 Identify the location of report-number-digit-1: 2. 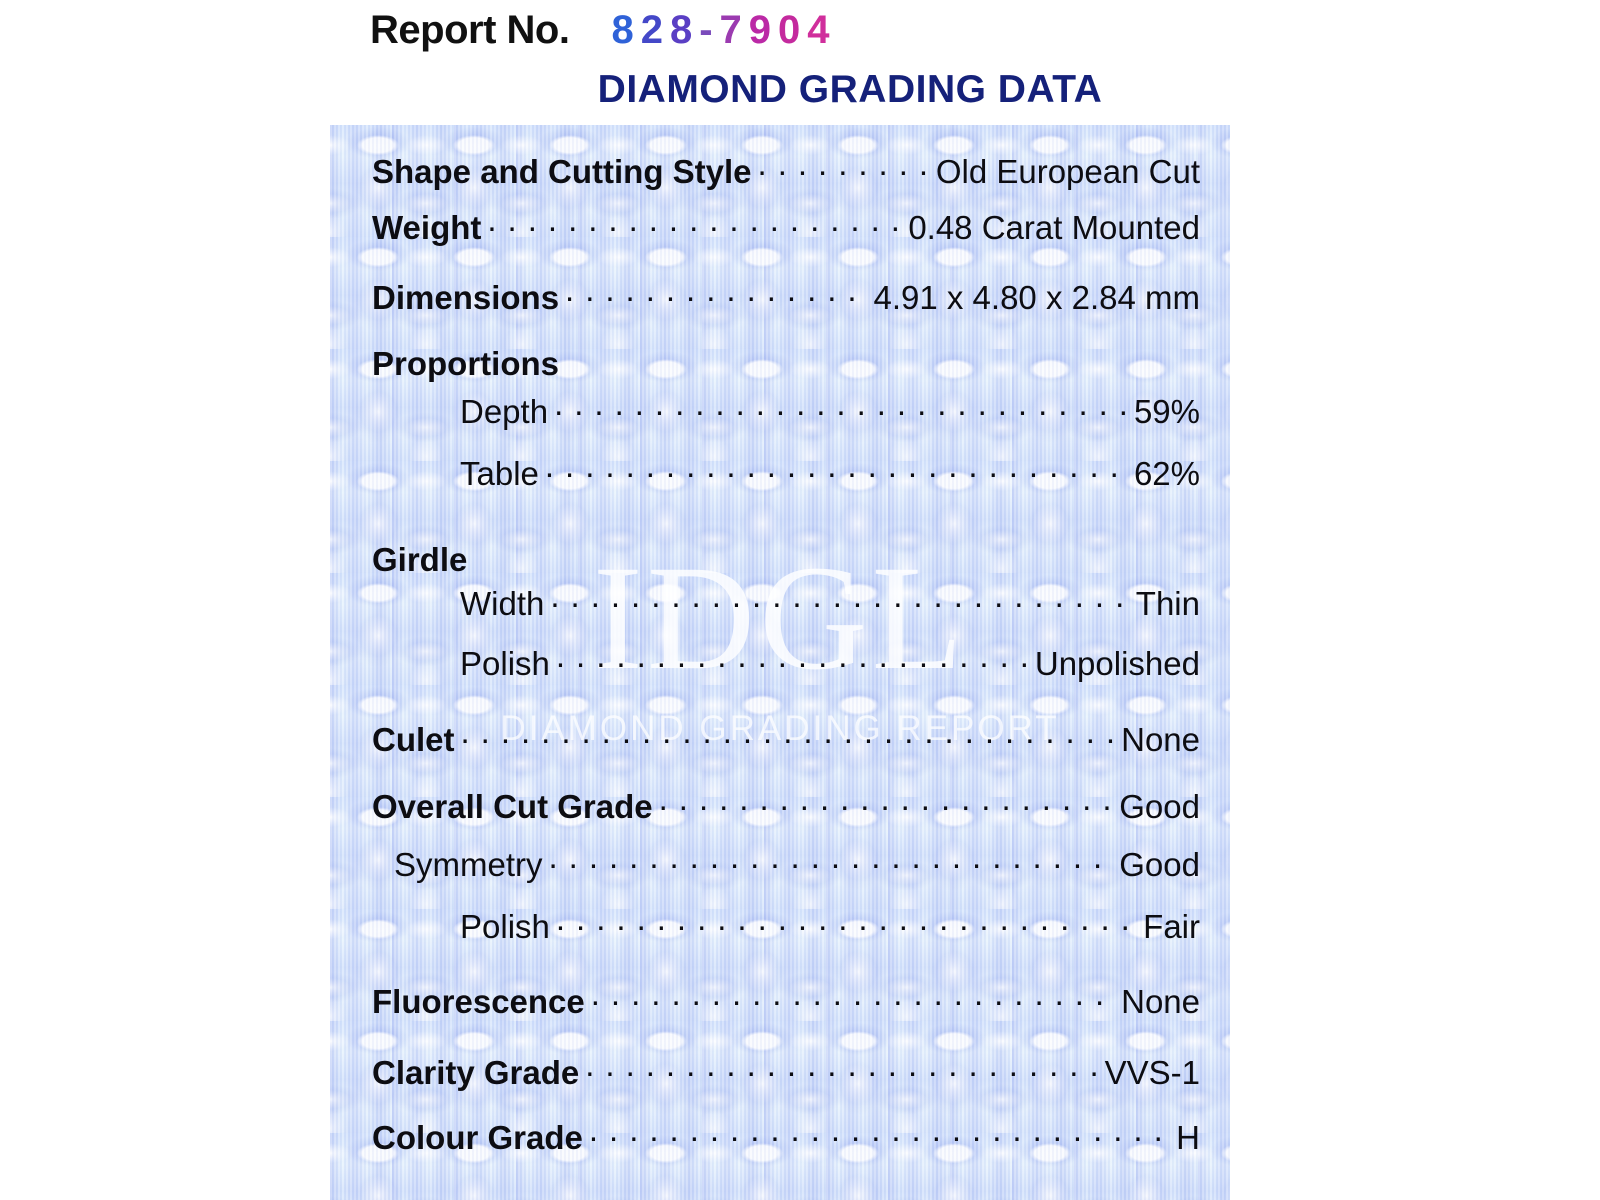
(655, 30).